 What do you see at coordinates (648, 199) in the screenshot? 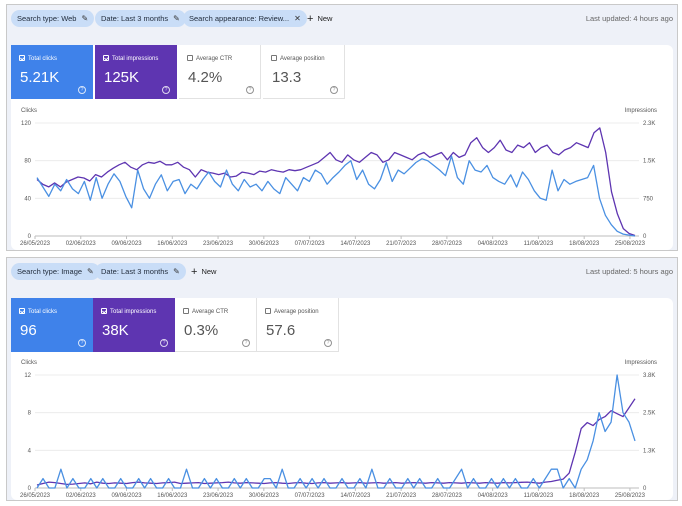
I see `right-tick-label: 750` at bounding box center [648, 199].